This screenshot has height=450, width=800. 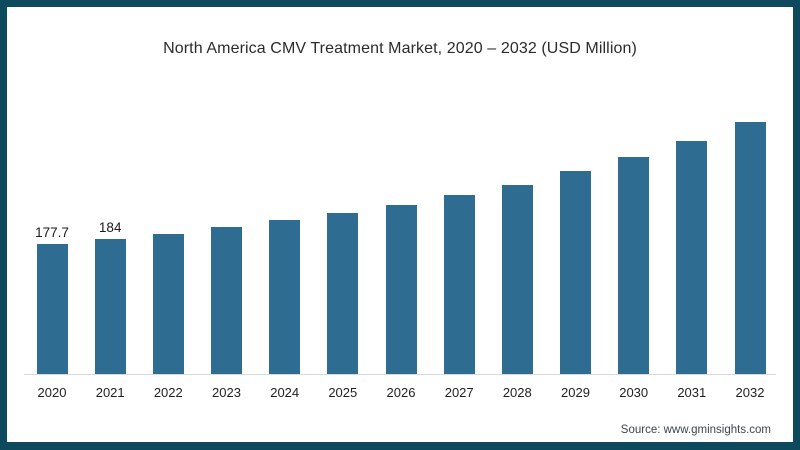 I want to click on x-tick-label-2028: 2028, so click(x=517, y=392).